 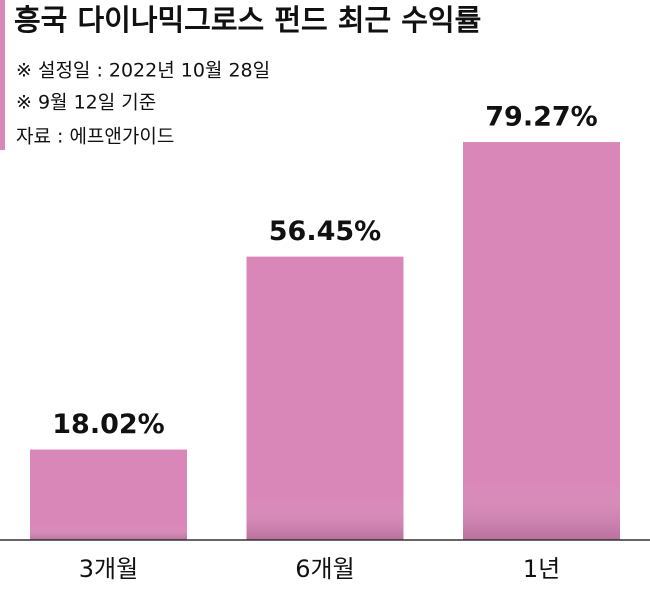 What do you see at coordinates (325, 231) in the screenshot?
I see `data-label: 56.45%` at bounding box center [325, 231].